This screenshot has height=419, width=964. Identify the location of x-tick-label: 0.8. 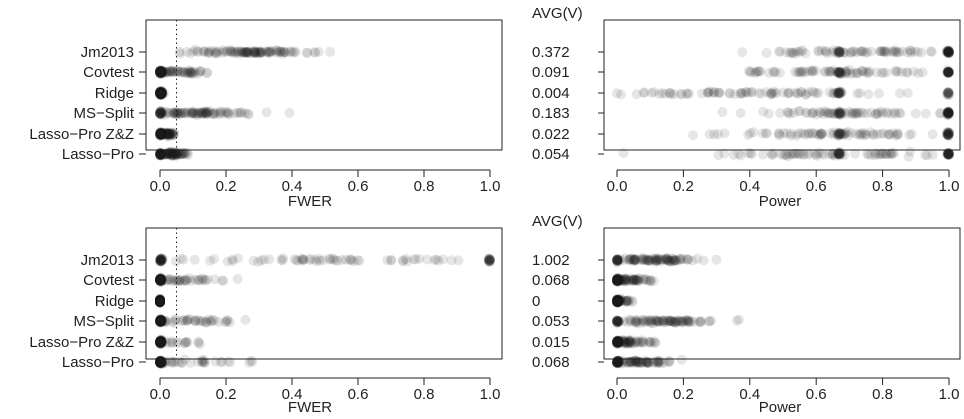
(424, 186).